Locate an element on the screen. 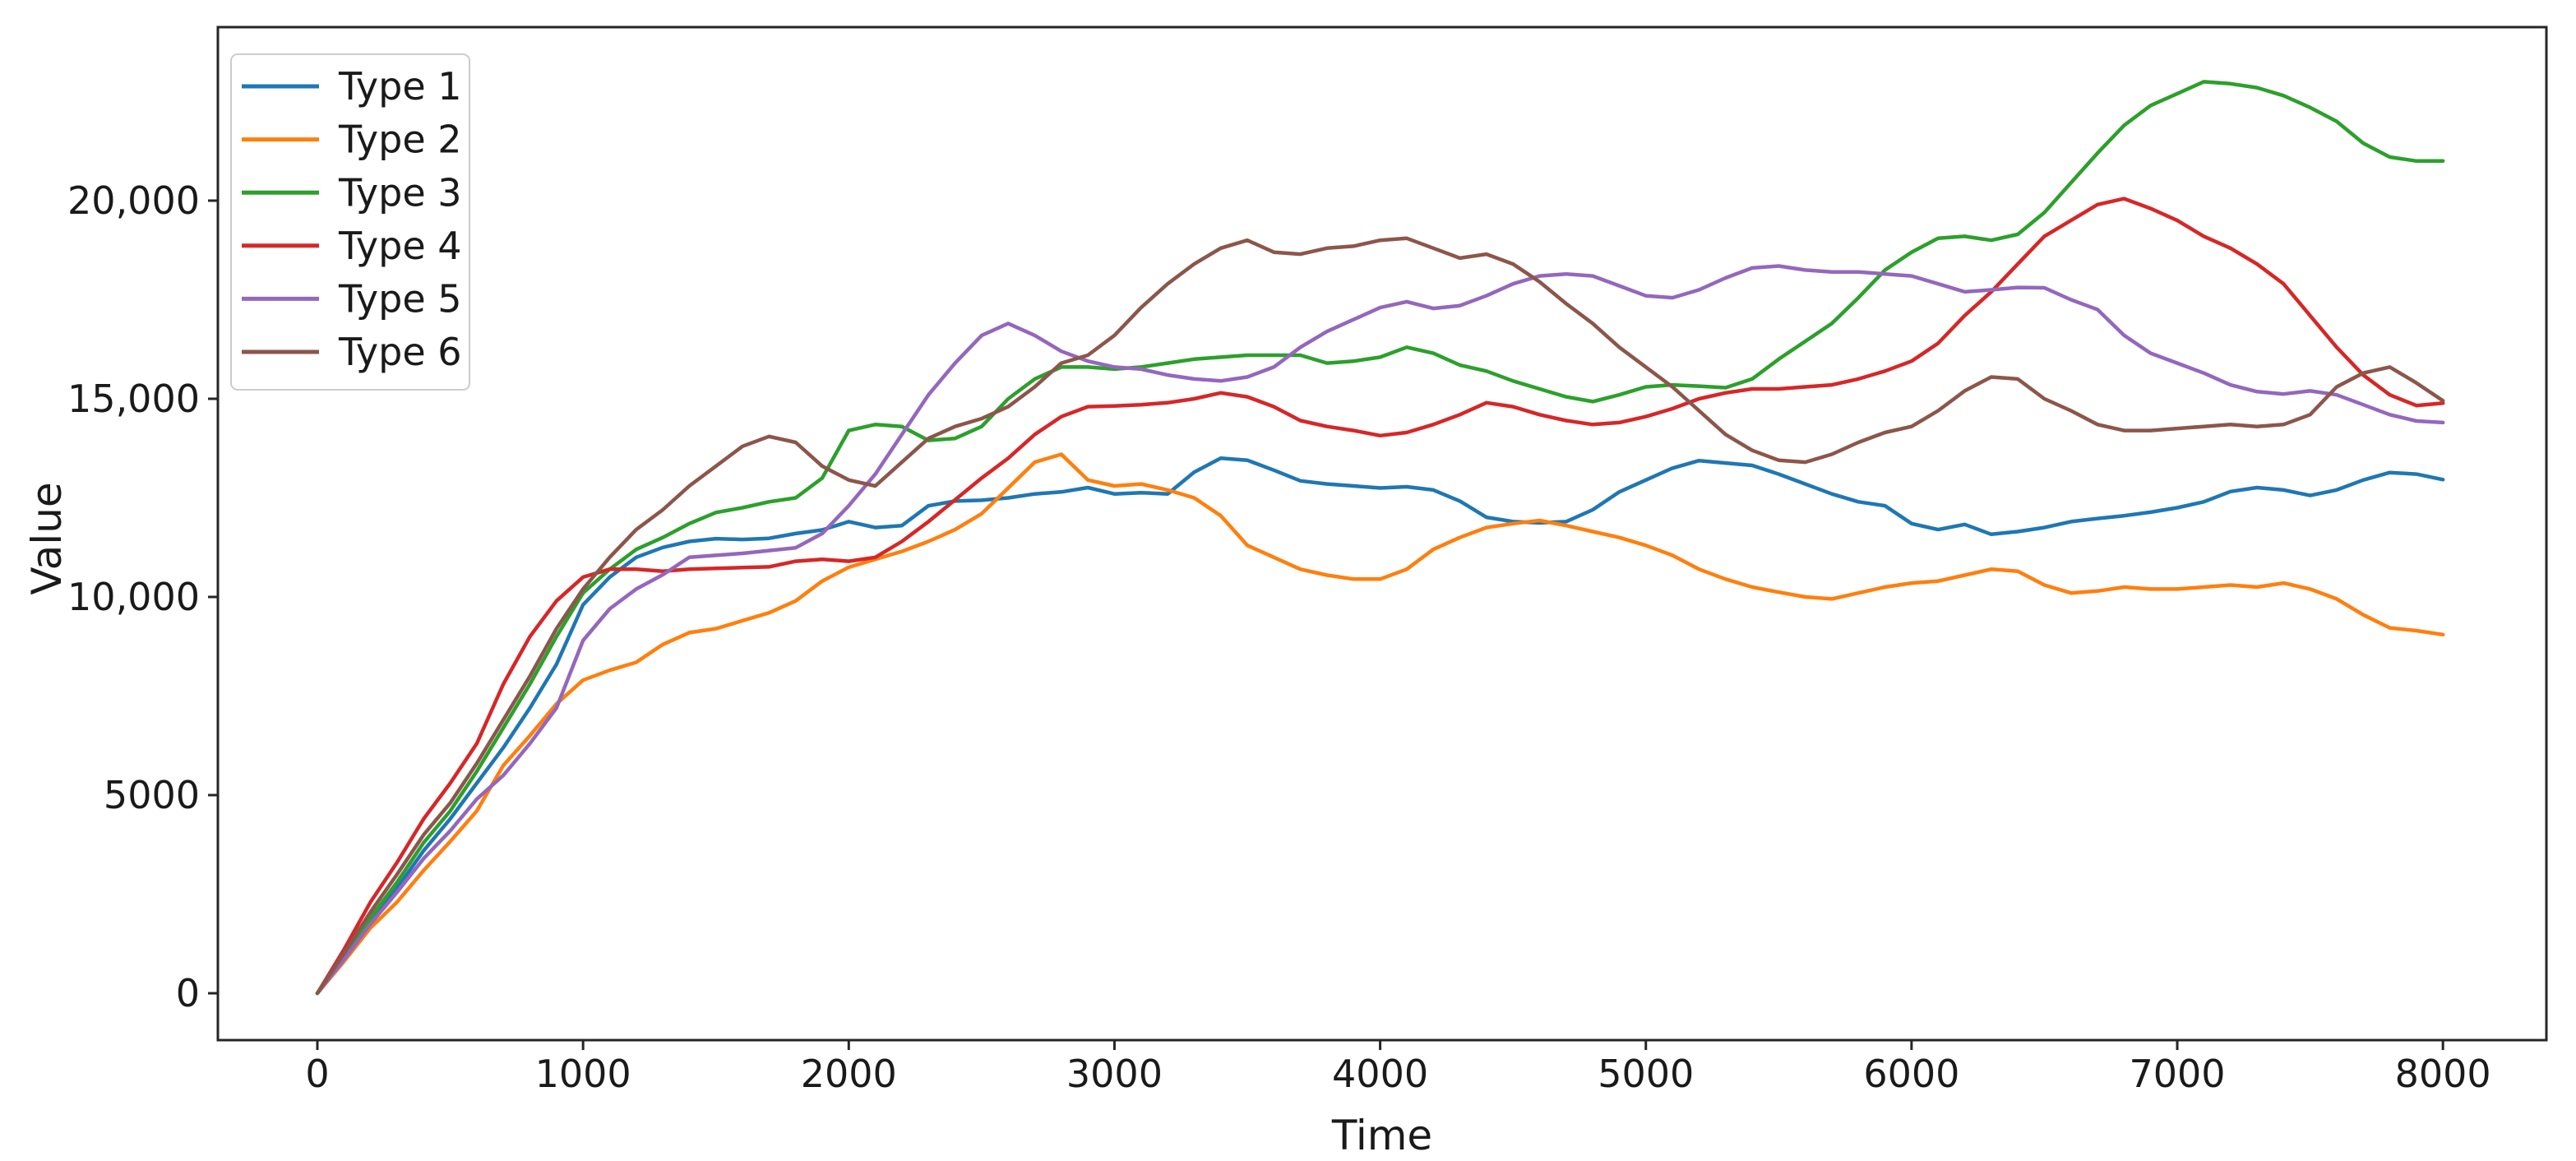 The width and height of the screenshot is (2576, 1161). x-axis-tick-label: 6000 is located at coordinates (1911, 1074).